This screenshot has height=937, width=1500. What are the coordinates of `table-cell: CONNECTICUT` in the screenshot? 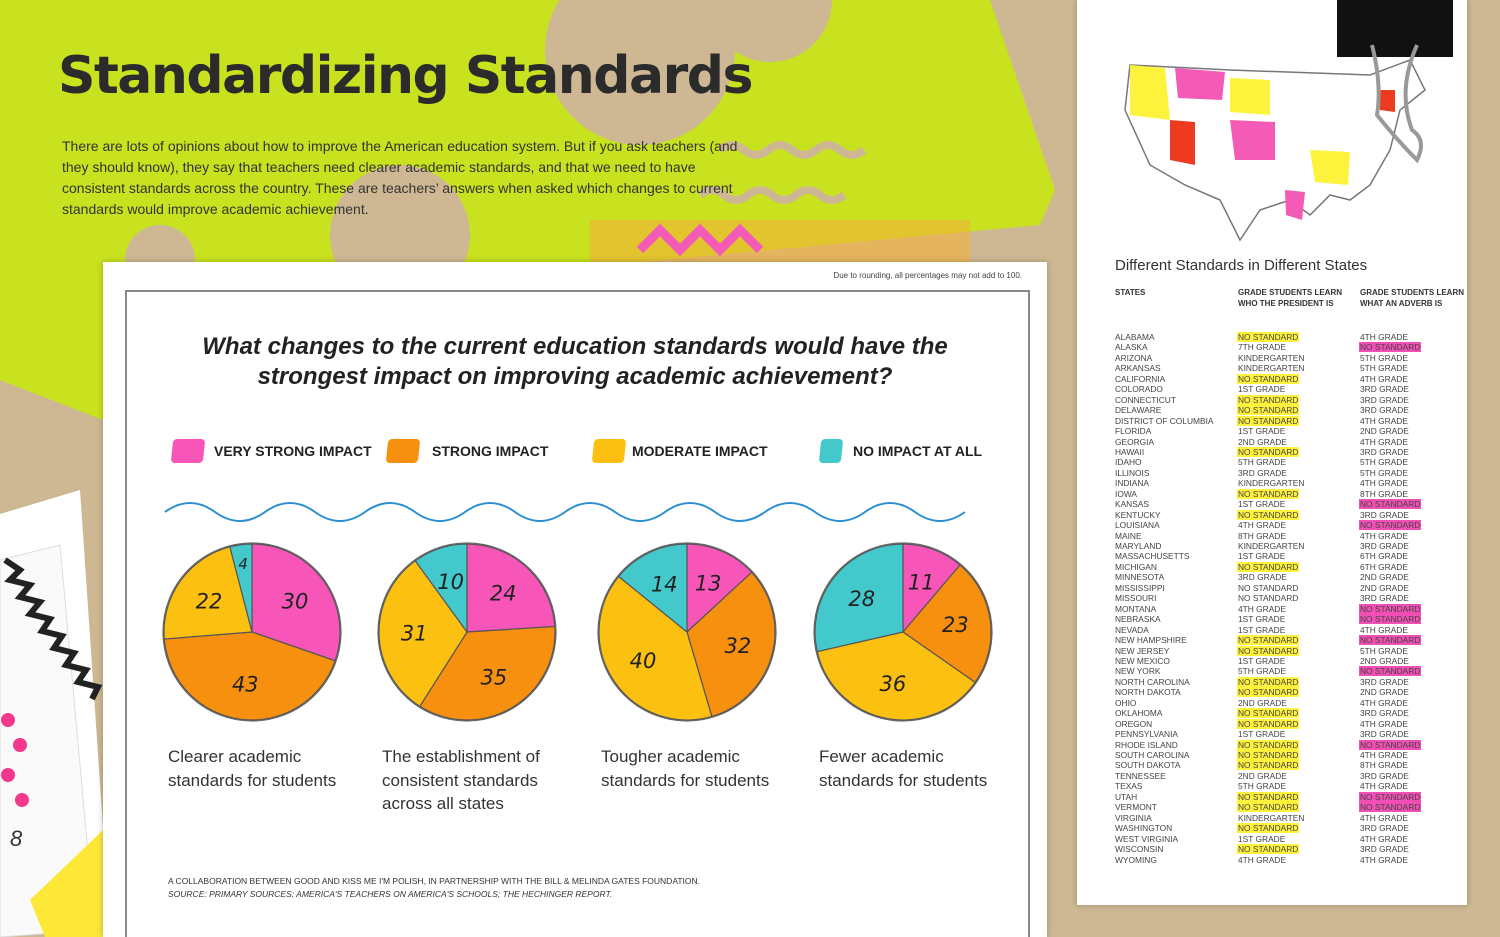 It's located at (1145, 399).